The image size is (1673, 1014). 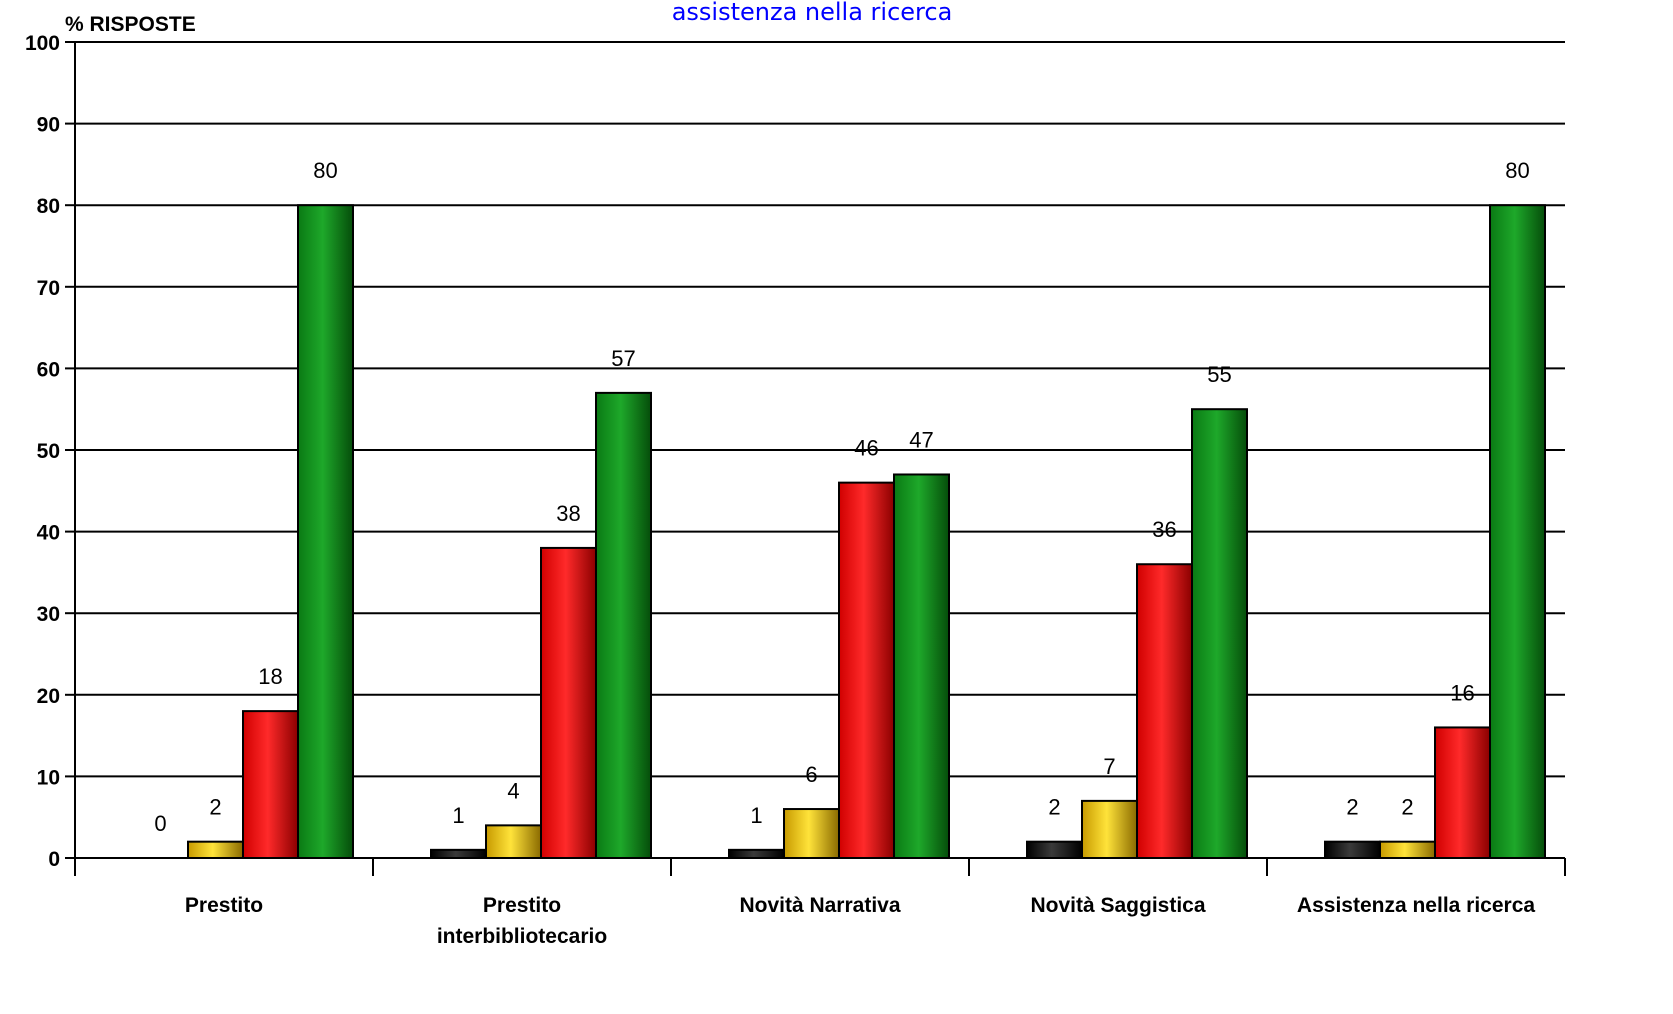 I want to click on y-tick-label: 100, so click(x=42, y=43).